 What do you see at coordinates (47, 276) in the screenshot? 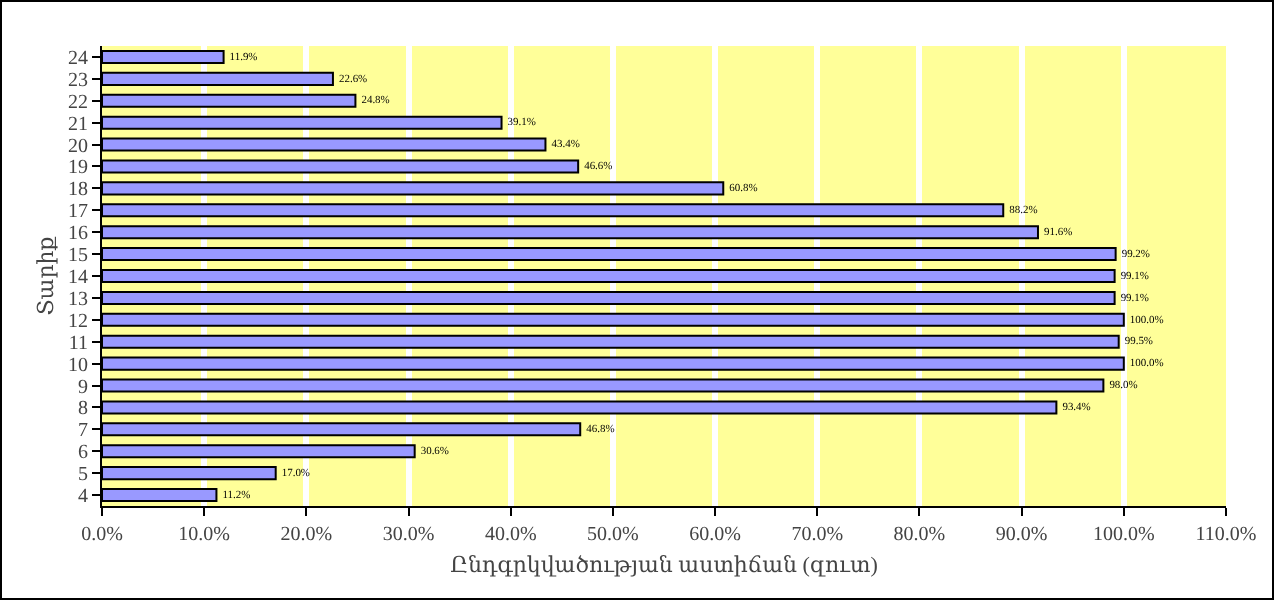
I see `y-axis-title: Տարիք` at bounding box center [47, 276].